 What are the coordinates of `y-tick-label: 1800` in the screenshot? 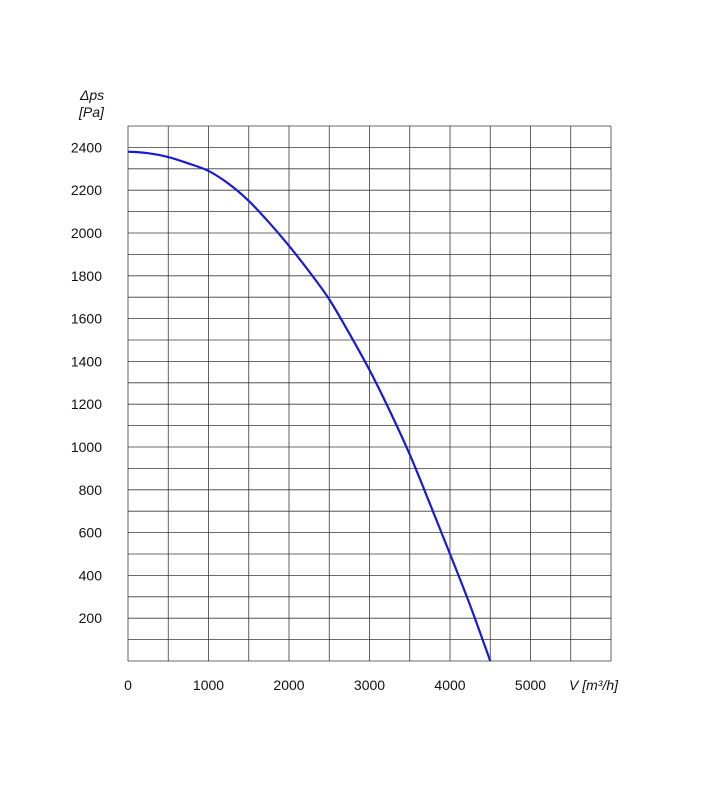 It's located at (86, 276).